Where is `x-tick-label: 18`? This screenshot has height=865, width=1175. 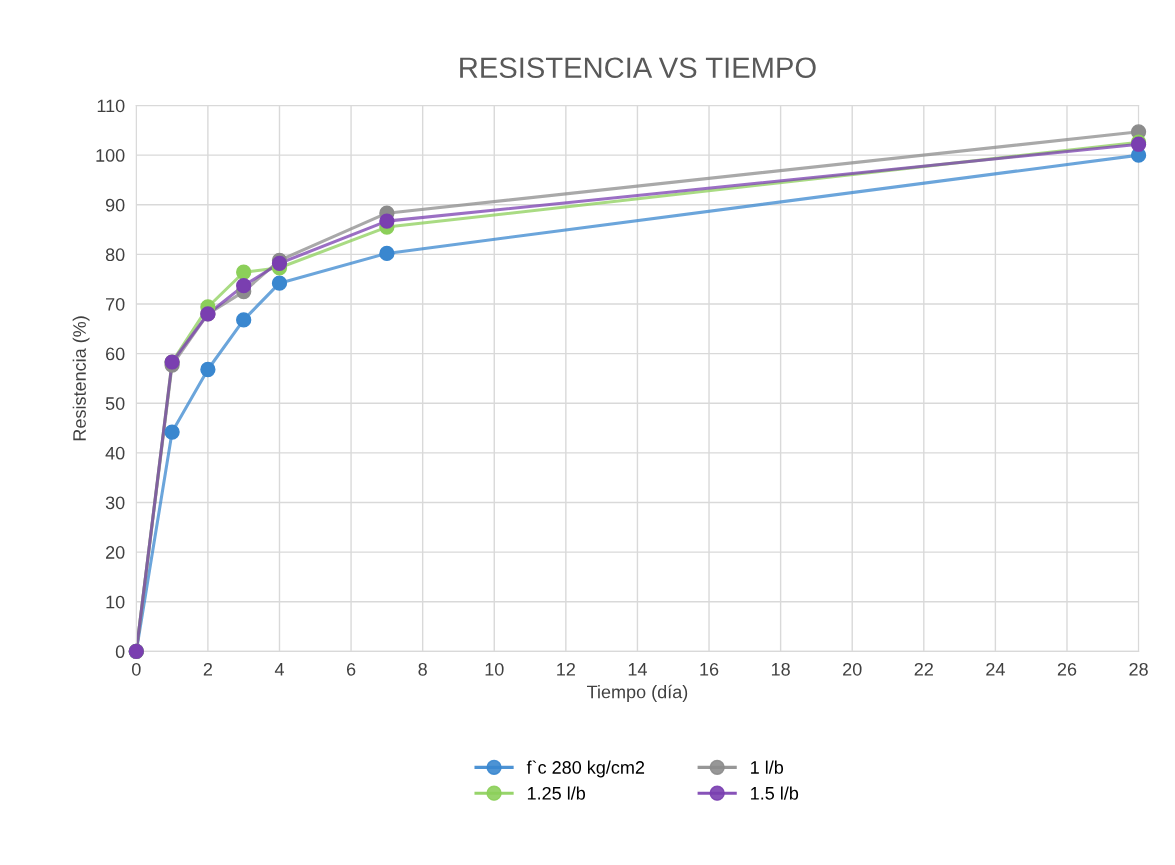
x-tick-label: 18 is located at coordinates (780, 669).